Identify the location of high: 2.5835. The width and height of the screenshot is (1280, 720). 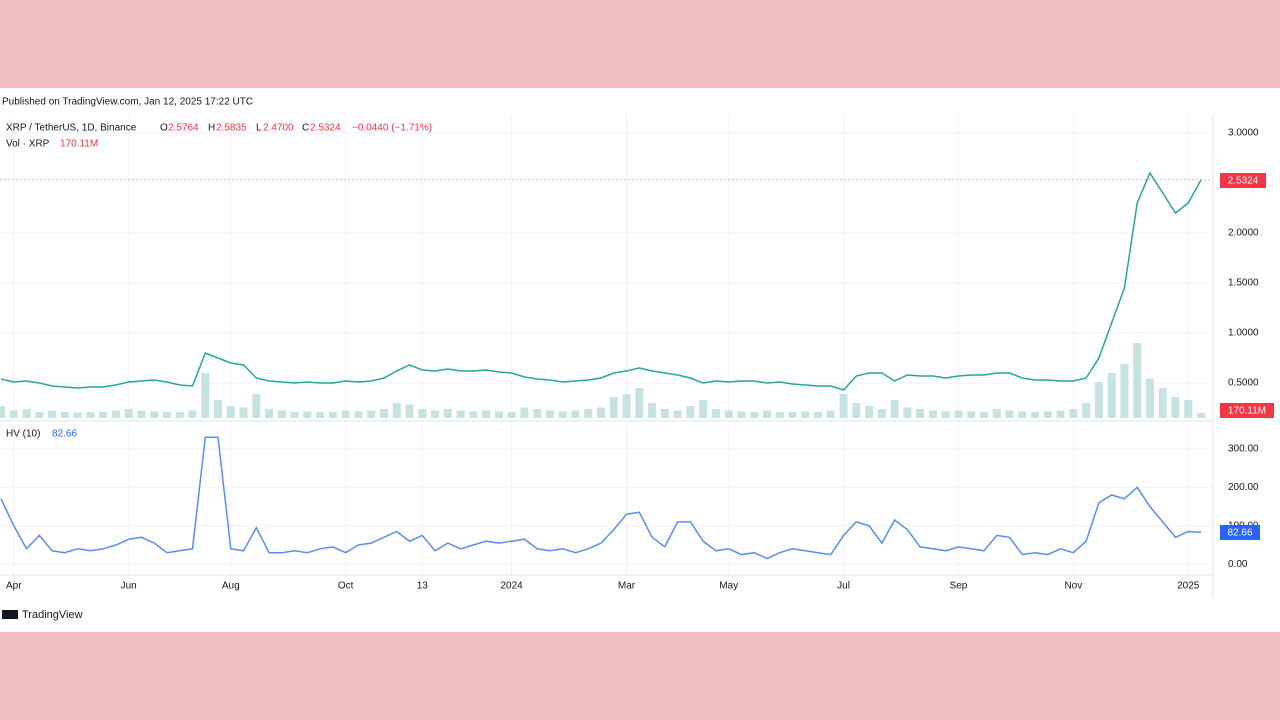
(231, 128).